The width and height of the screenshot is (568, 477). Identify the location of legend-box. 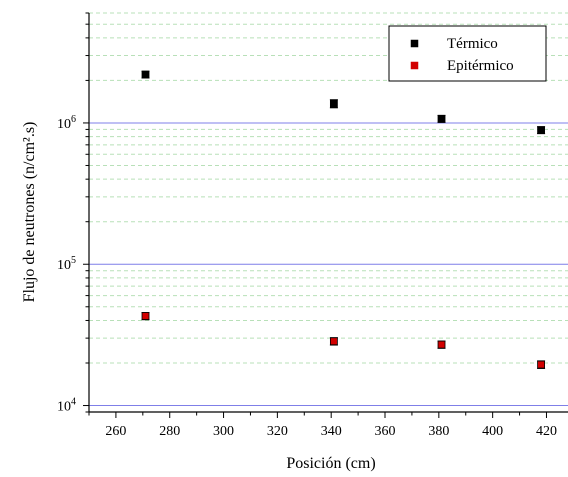
(467, 53).